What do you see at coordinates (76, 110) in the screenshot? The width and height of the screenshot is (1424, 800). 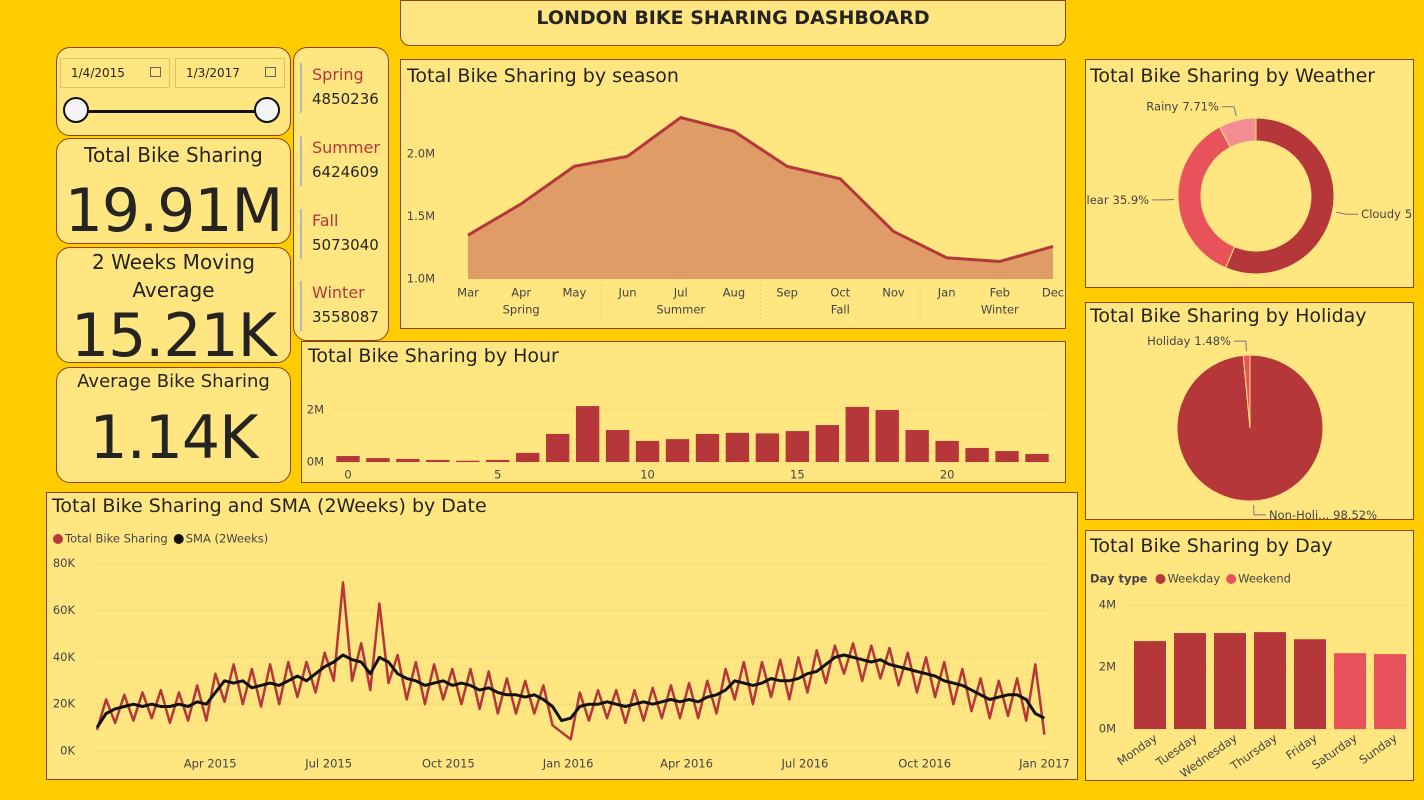 I see `slider-handle-start` at bounding box center [76, 110].